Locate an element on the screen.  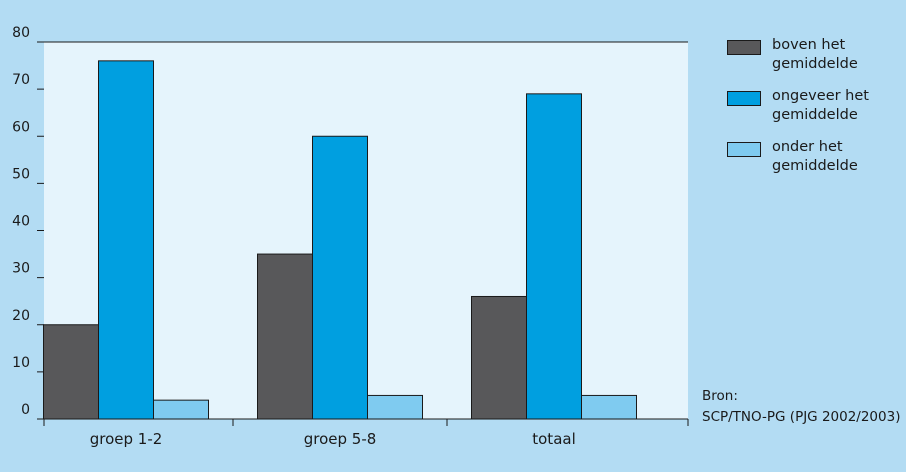
legend-item-boven: boven het gemiddelde is located at coordinates (814, 61).